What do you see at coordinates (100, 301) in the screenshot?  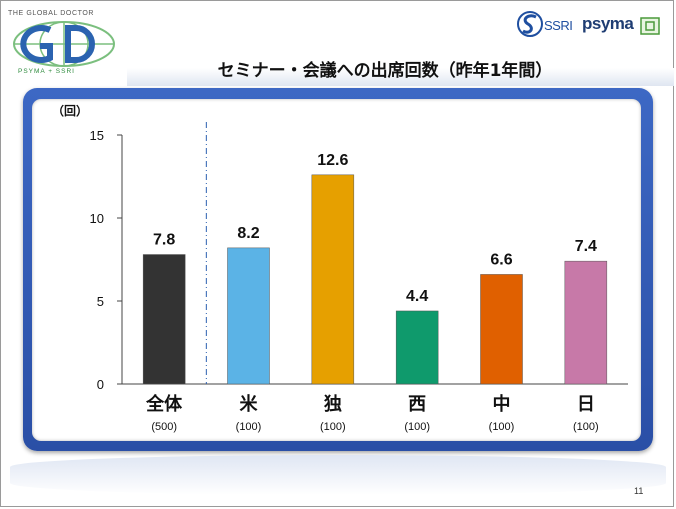 I see `y-tick-label: 5` at bounding box center [100, 301].